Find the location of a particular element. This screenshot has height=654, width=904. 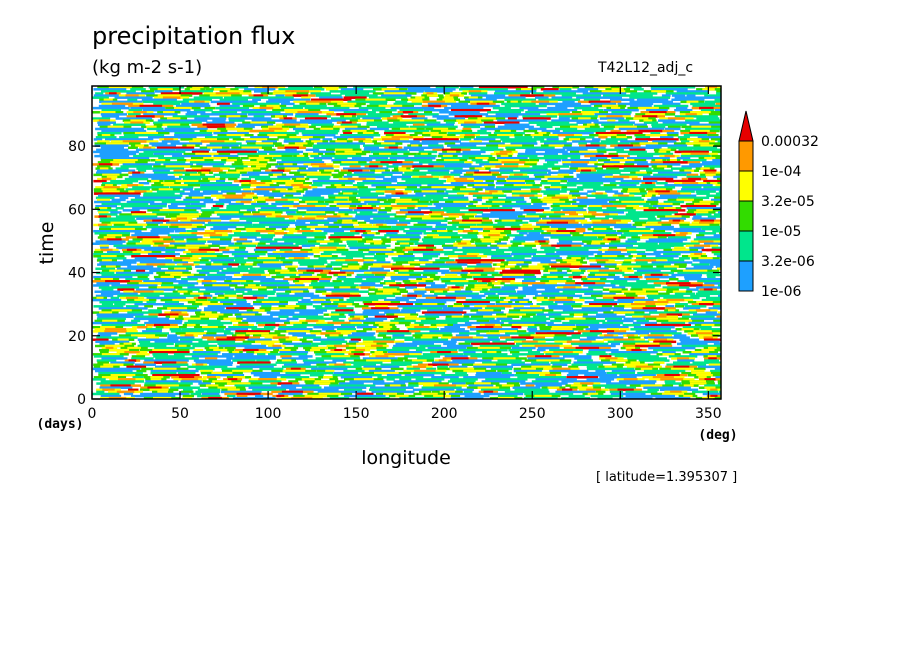

colorbar-segment is located at coordinates (746, 156).